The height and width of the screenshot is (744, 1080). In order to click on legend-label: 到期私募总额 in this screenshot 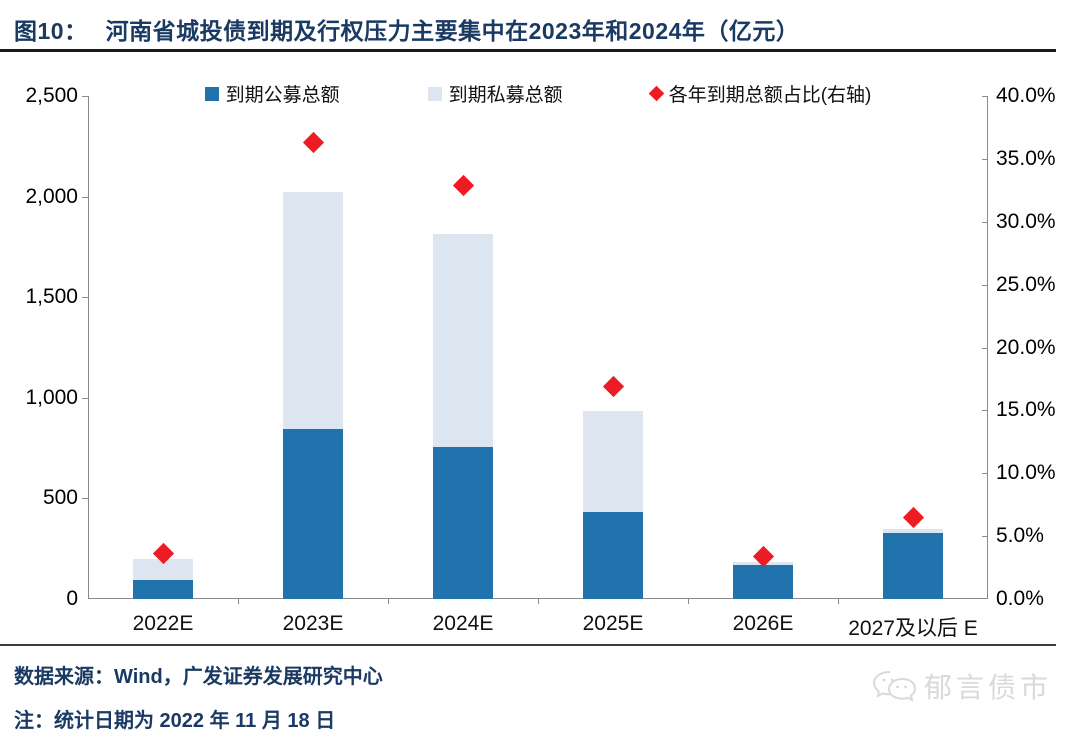, I will do `click(505, 95)`.